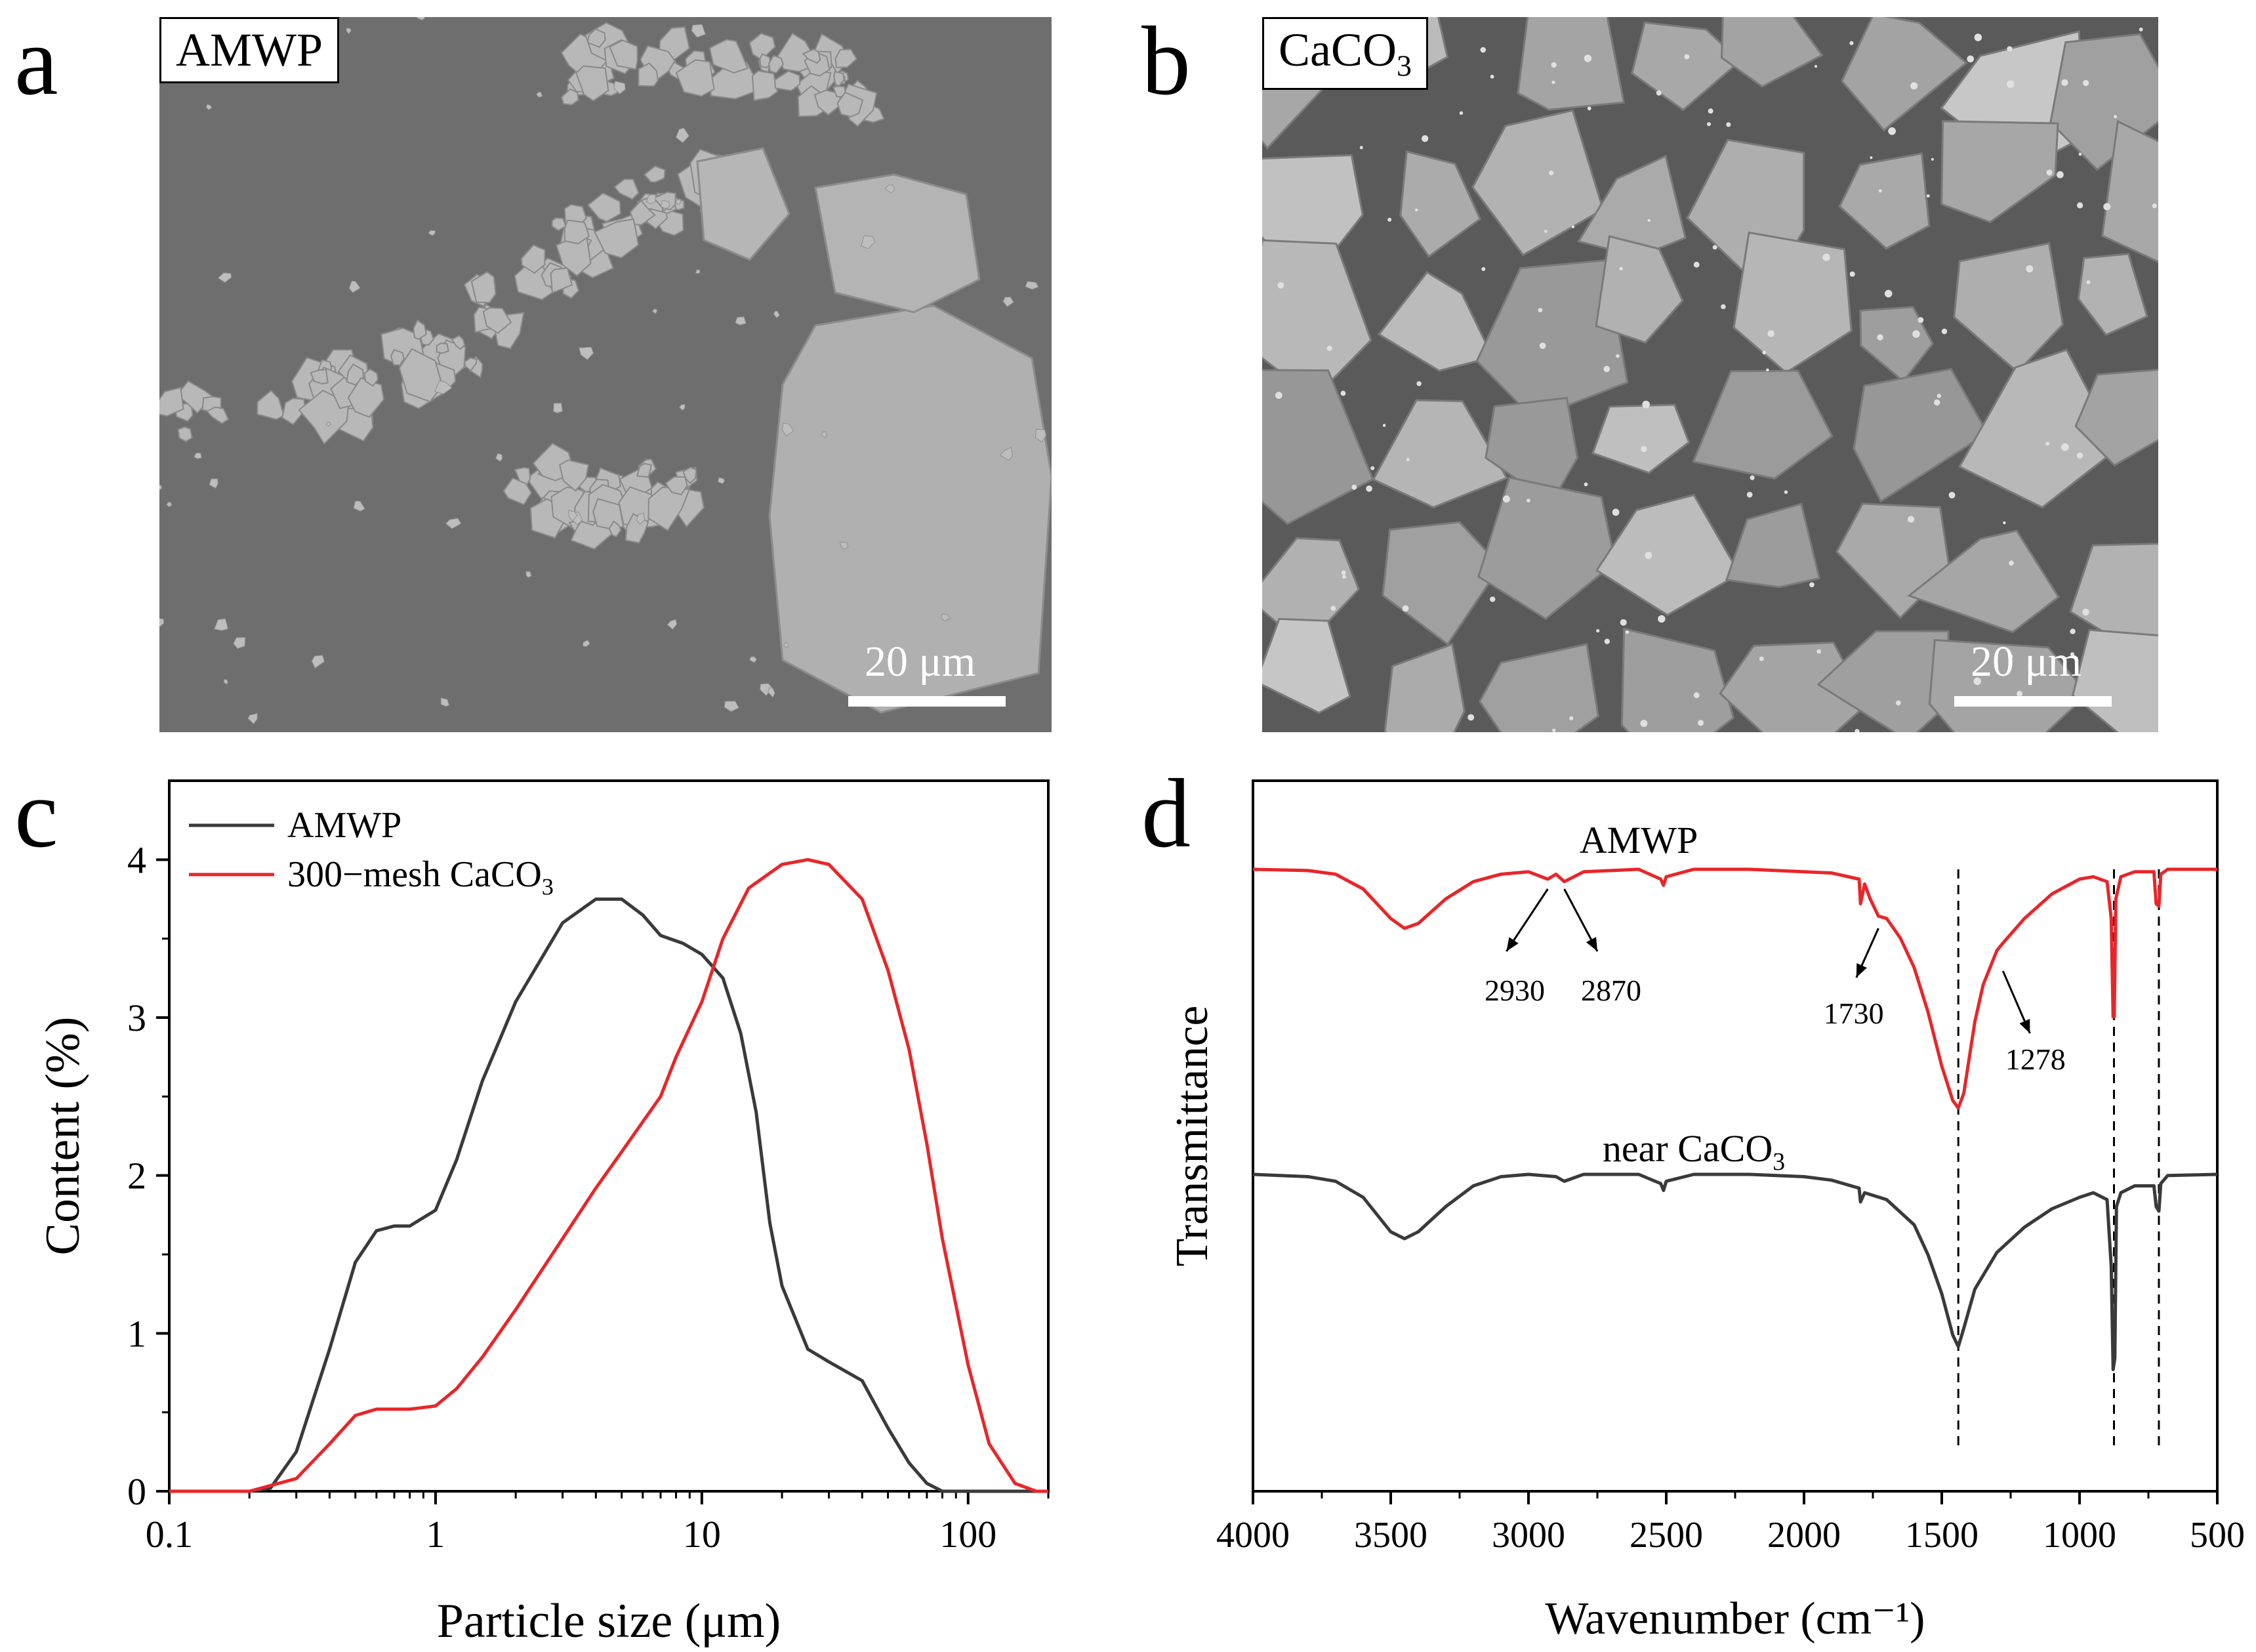  I want to click on annotation-label: 1730, so click(1854, 1014).